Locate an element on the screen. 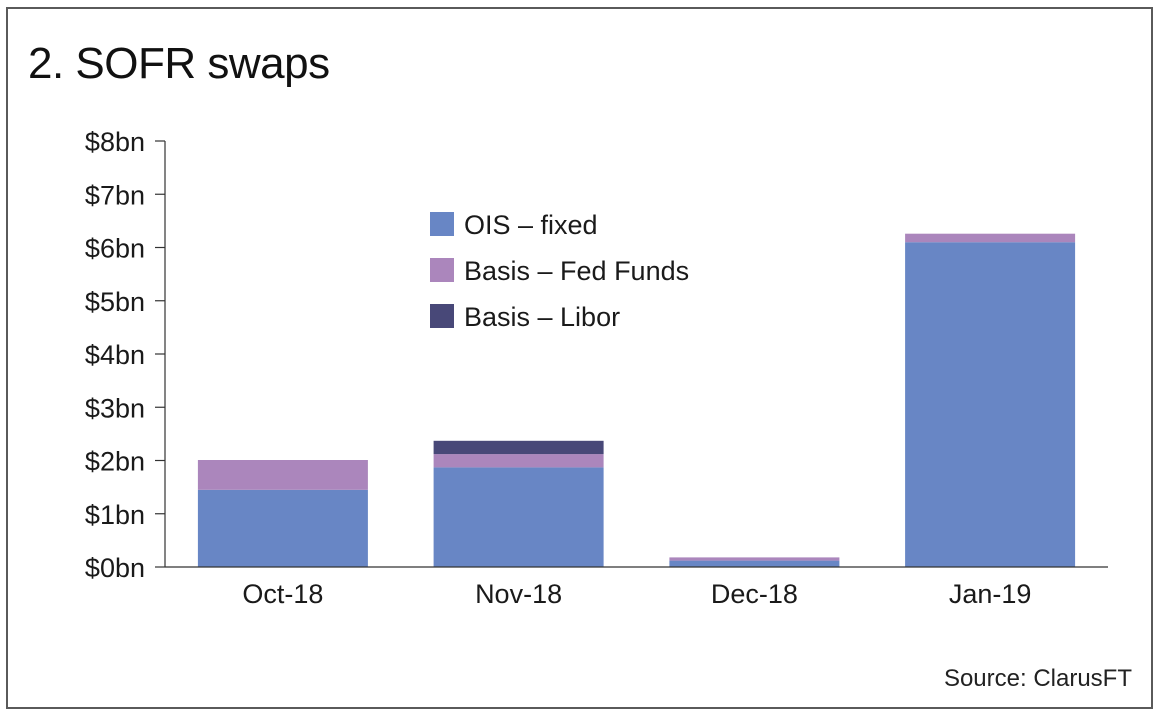 The image size is (1160, 716). y-tick-label-7: $7bn is located at coordinates (115, 195).